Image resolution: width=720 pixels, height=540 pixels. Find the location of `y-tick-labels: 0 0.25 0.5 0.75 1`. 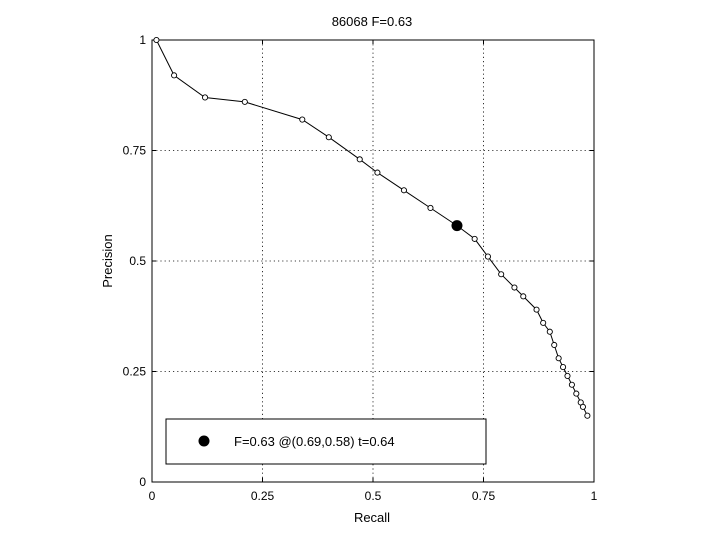

y-tick-labels: 0 0.25 0.5 0.75 1 is located at coordinates (135, 261).